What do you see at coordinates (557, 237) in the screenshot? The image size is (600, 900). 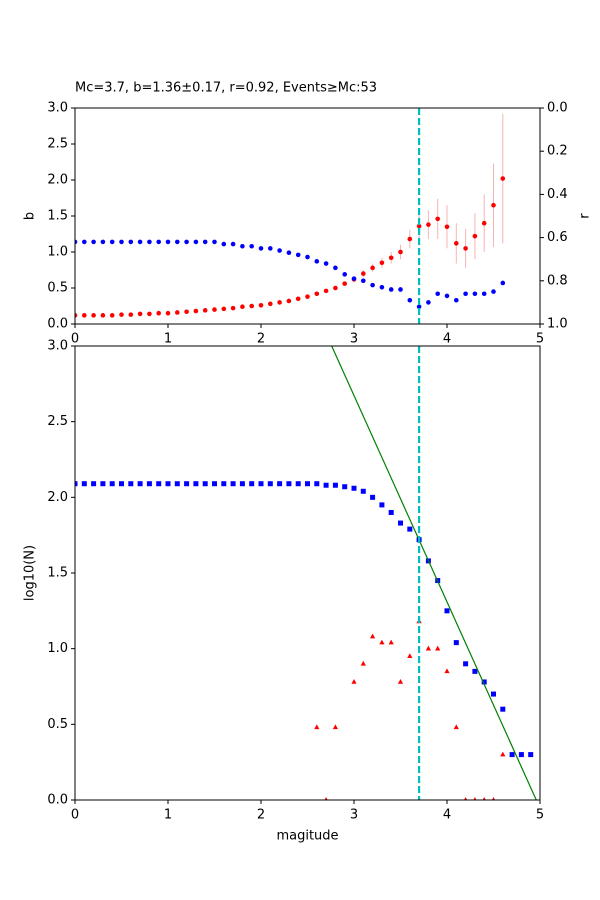 I see `y2-tick-label: 0.6` at bounding box center [557, 237].